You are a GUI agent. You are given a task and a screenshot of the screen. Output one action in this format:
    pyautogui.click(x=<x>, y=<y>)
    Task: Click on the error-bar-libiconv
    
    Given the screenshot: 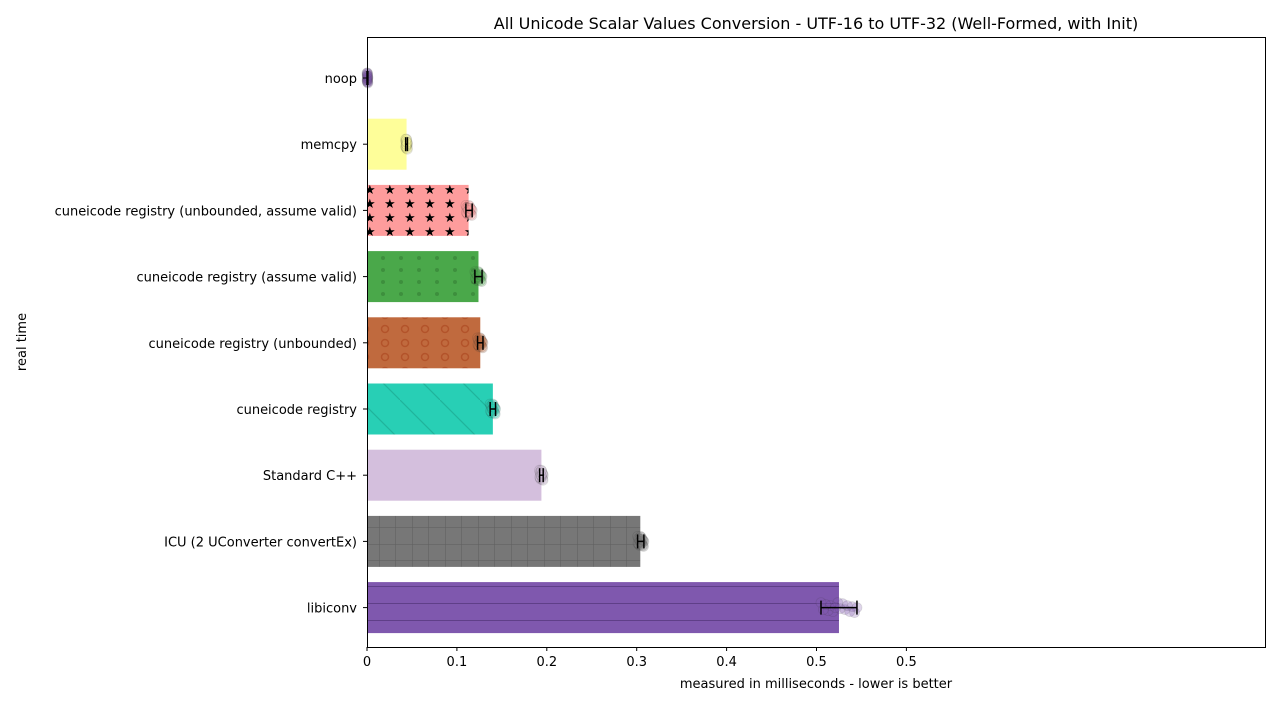 What is the action you would take?
    pyautogui.click(x=839, y=607)
    